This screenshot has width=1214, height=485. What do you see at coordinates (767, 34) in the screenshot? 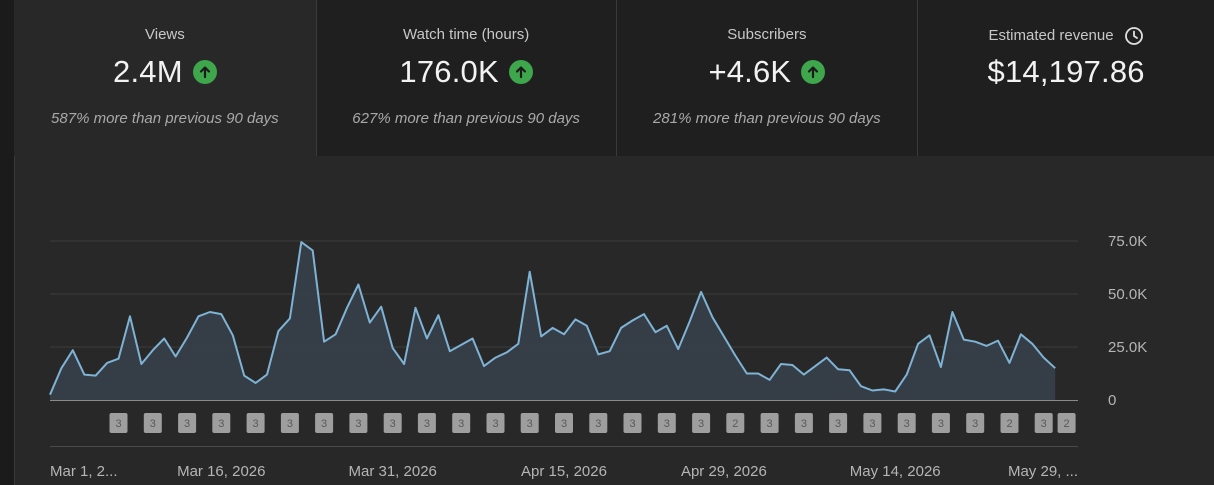
I see `metric-label: Subscribers` at bounding box center [767, 34].